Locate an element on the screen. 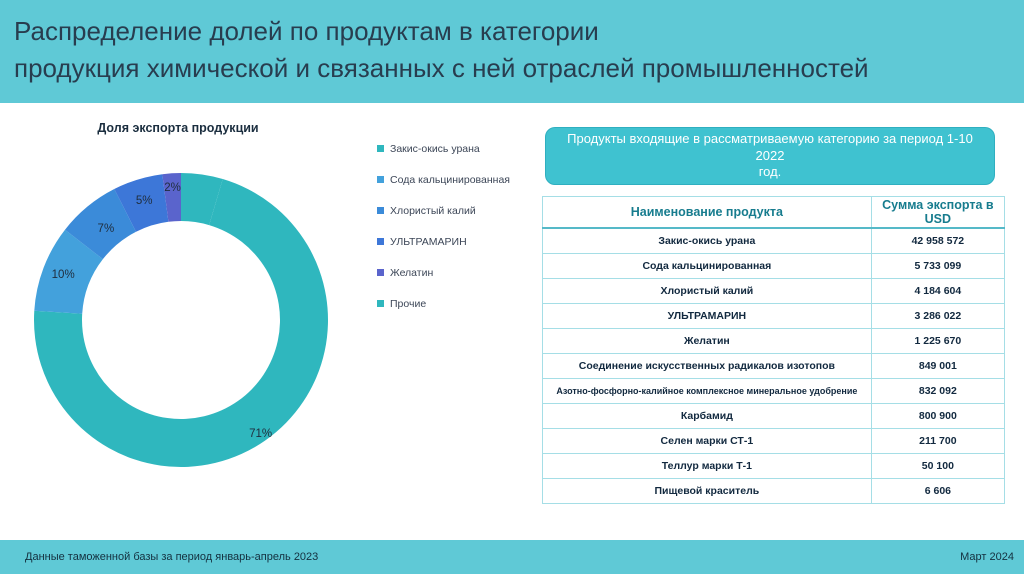 Image resolution: width=1024 pixels, height=574 pixels. banner-text-line2: год. is located at coordinates (770, 171).